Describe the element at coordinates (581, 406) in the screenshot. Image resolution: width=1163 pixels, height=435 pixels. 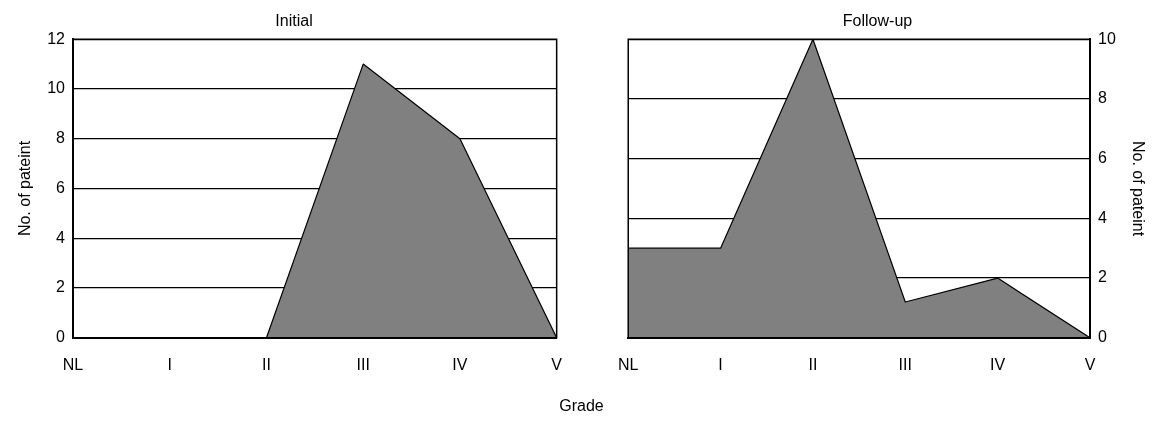
I see `x-axis-title: Grade` at that location.